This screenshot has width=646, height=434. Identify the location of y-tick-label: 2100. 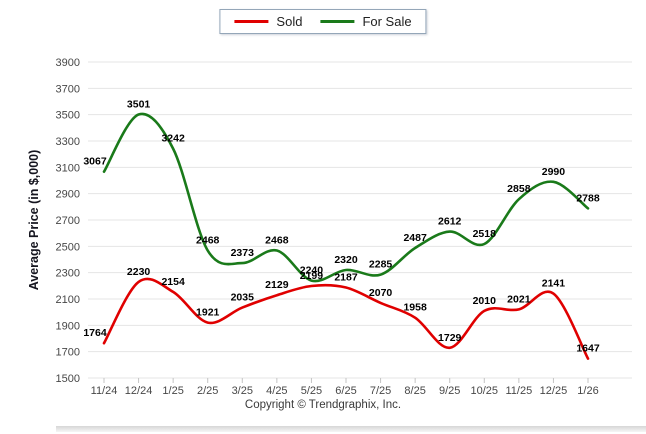
(68, 300).